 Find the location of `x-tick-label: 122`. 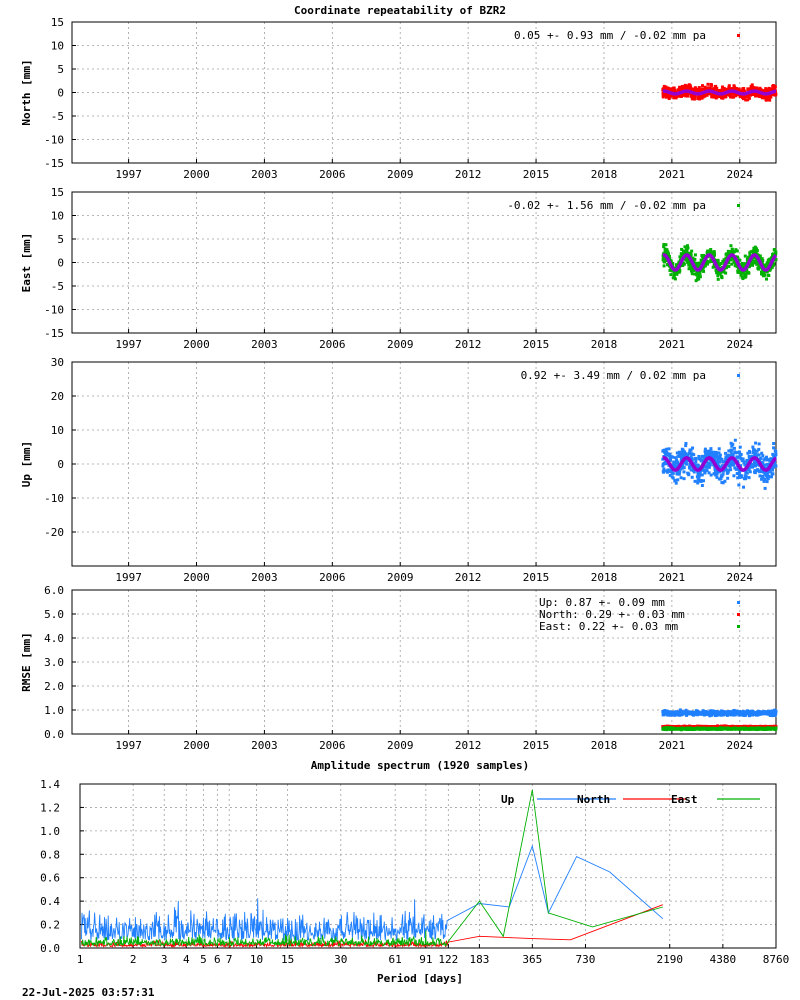

x-tick-label: 122 is located at coordinates (448, 959).